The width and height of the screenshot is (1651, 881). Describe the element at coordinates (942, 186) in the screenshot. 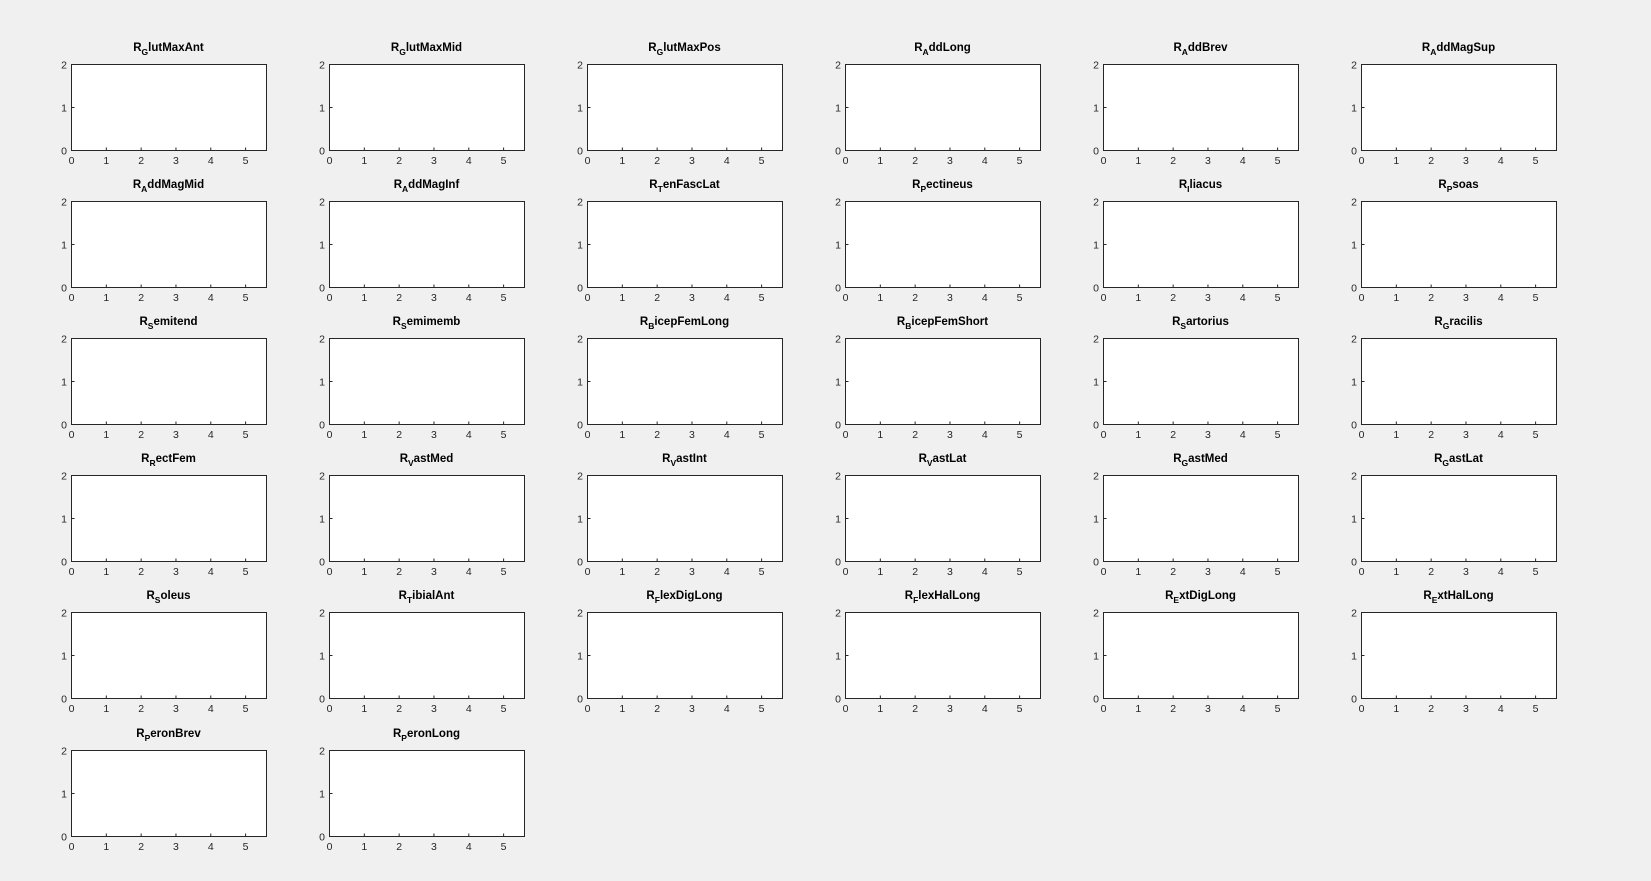

I see `subplot-title: RPectineus` at that location.